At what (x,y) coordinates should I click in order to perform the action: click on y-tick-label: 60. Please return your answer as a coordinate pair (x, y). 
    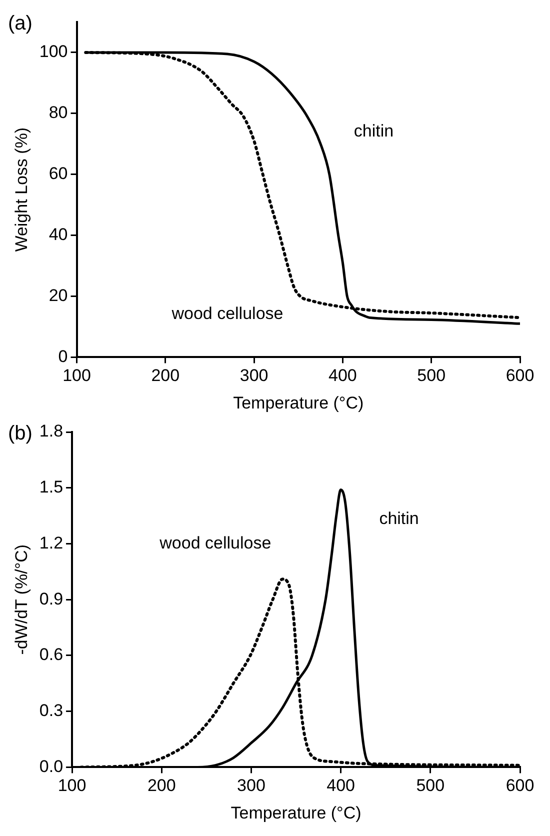
    Looking at the image, I should click on (58, 174).